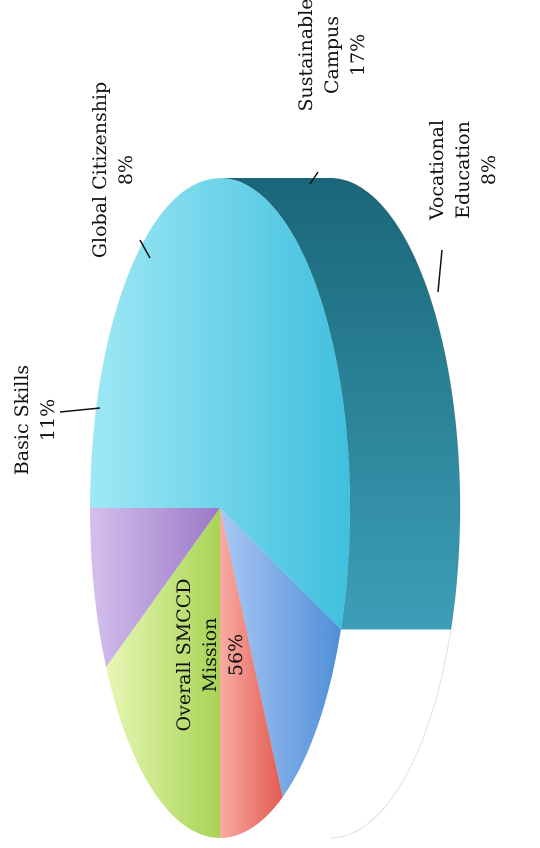 This screenshot has width=540, height=848. I want to click on label-text: Education, so click(463, 170).